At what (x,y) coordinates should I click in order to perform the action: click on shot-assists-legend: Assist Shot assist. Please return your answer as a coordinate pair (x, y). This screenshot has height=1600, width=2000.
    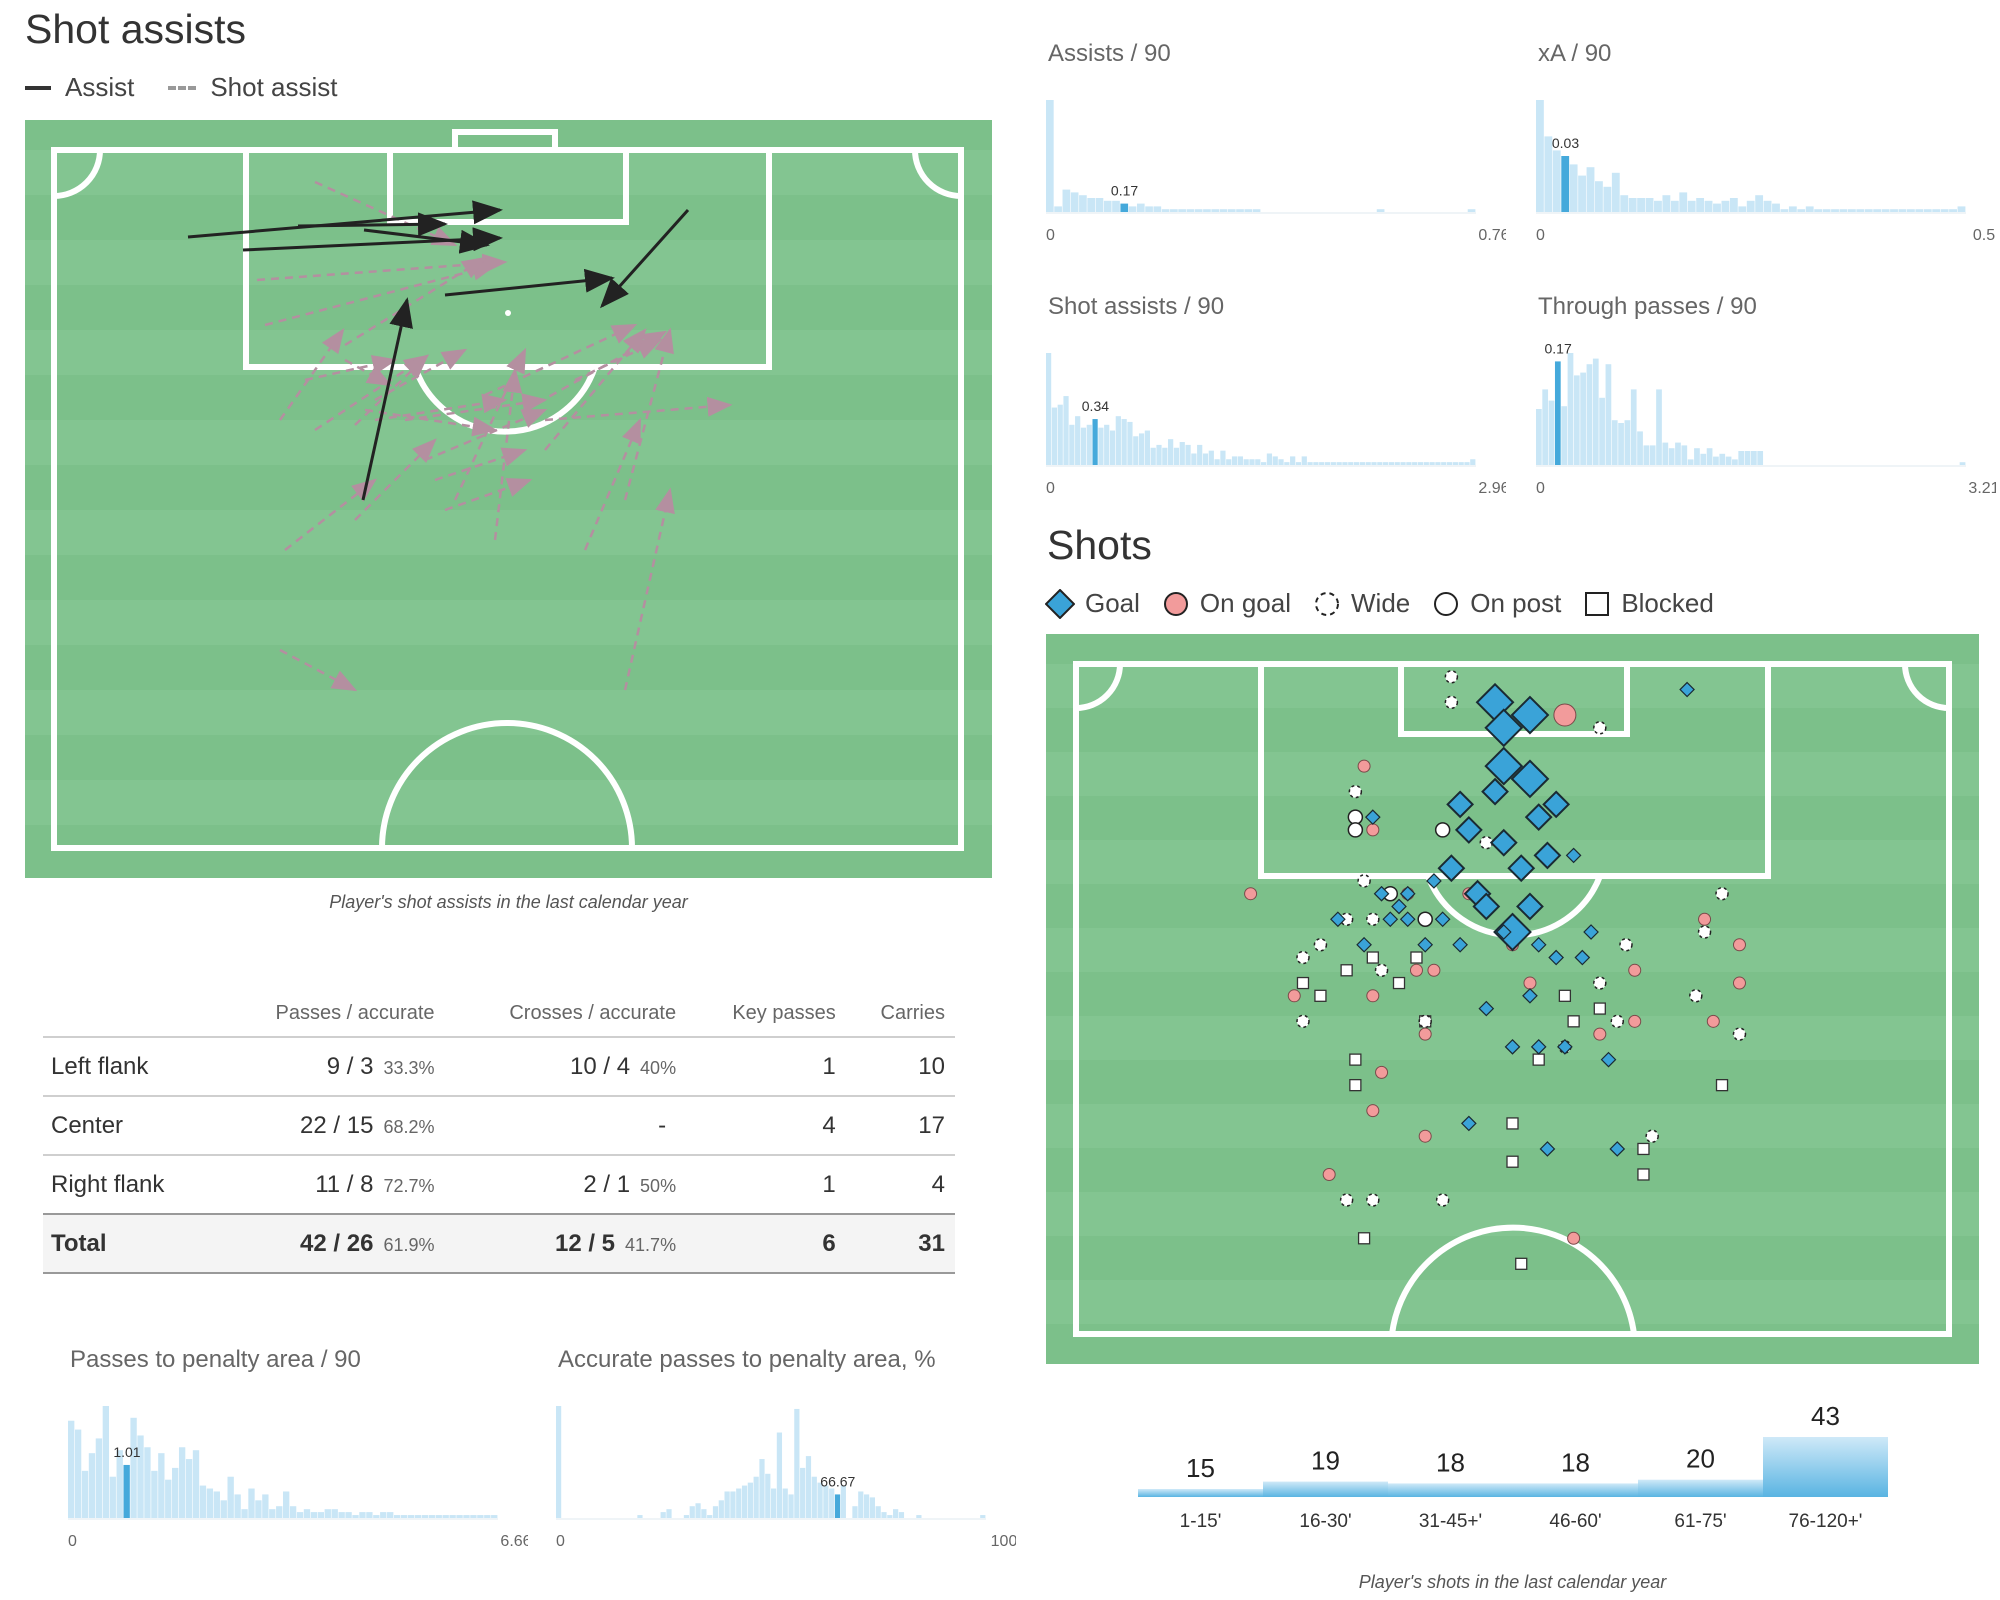
    Looking at the image, I should click on (181, 87).